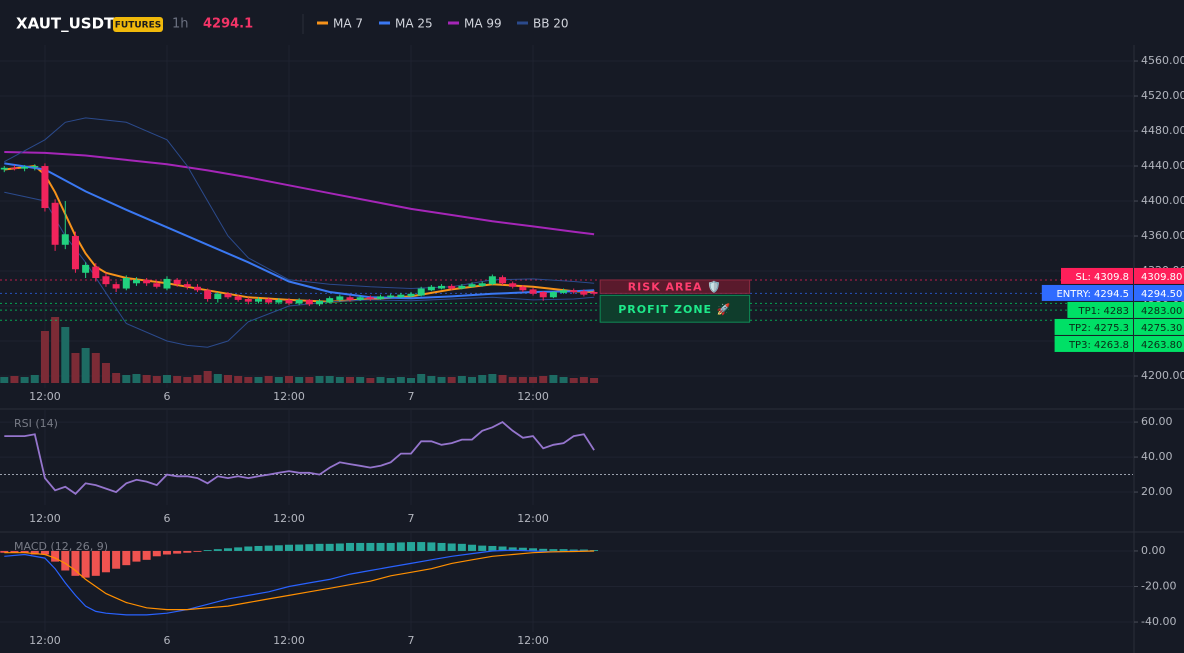  What do you see at coordinates (1157, 456) in the screenshot?
I see `y-tick-label: 40.00` at bounding box center [1157, 456].